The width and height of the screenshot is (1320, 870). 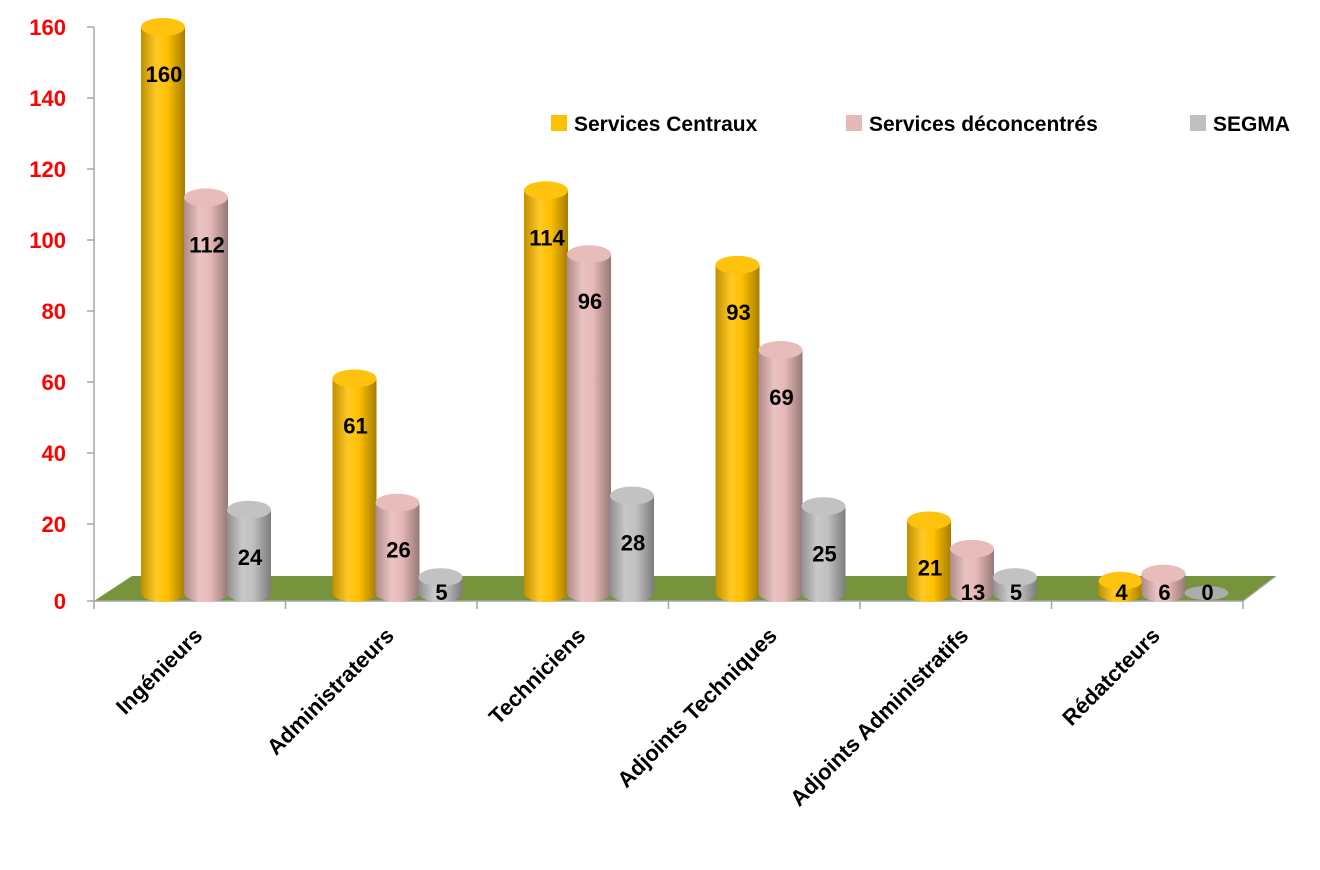 What do you see at coordinates (47, 98) in the screenshot?
I see `y-tick-label: 140` at bounding box center [47, 98].